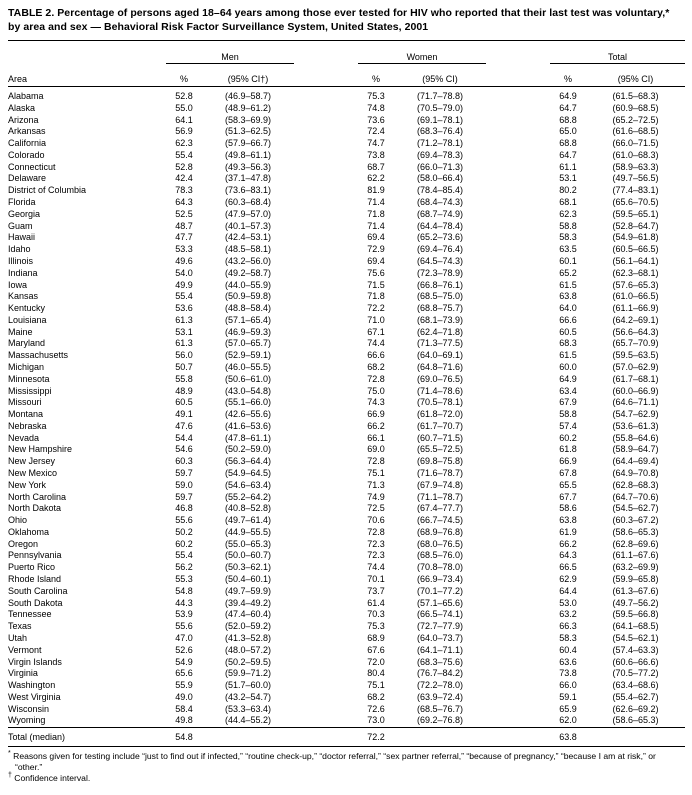  Describe the element at coordinates (248, 366) in the screenshot. I see `ci-cell: (46.0–55.5)` at that location.